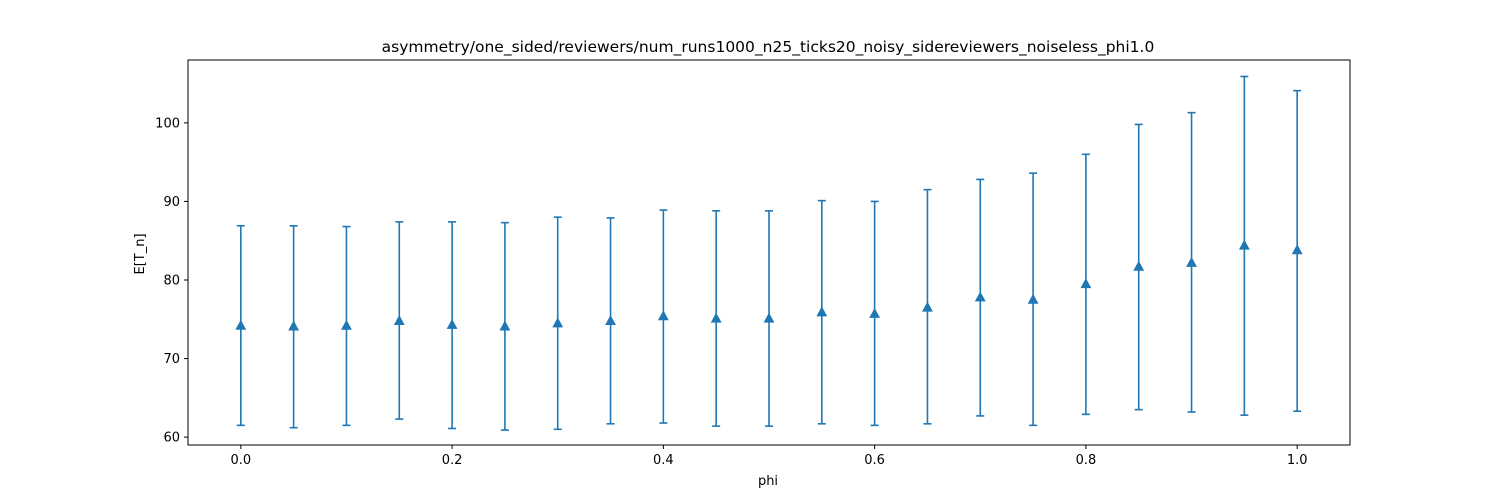  Describe the element at coordinates (171, 359) in the screenshot. I see `y-tick-label: 70` at that location.